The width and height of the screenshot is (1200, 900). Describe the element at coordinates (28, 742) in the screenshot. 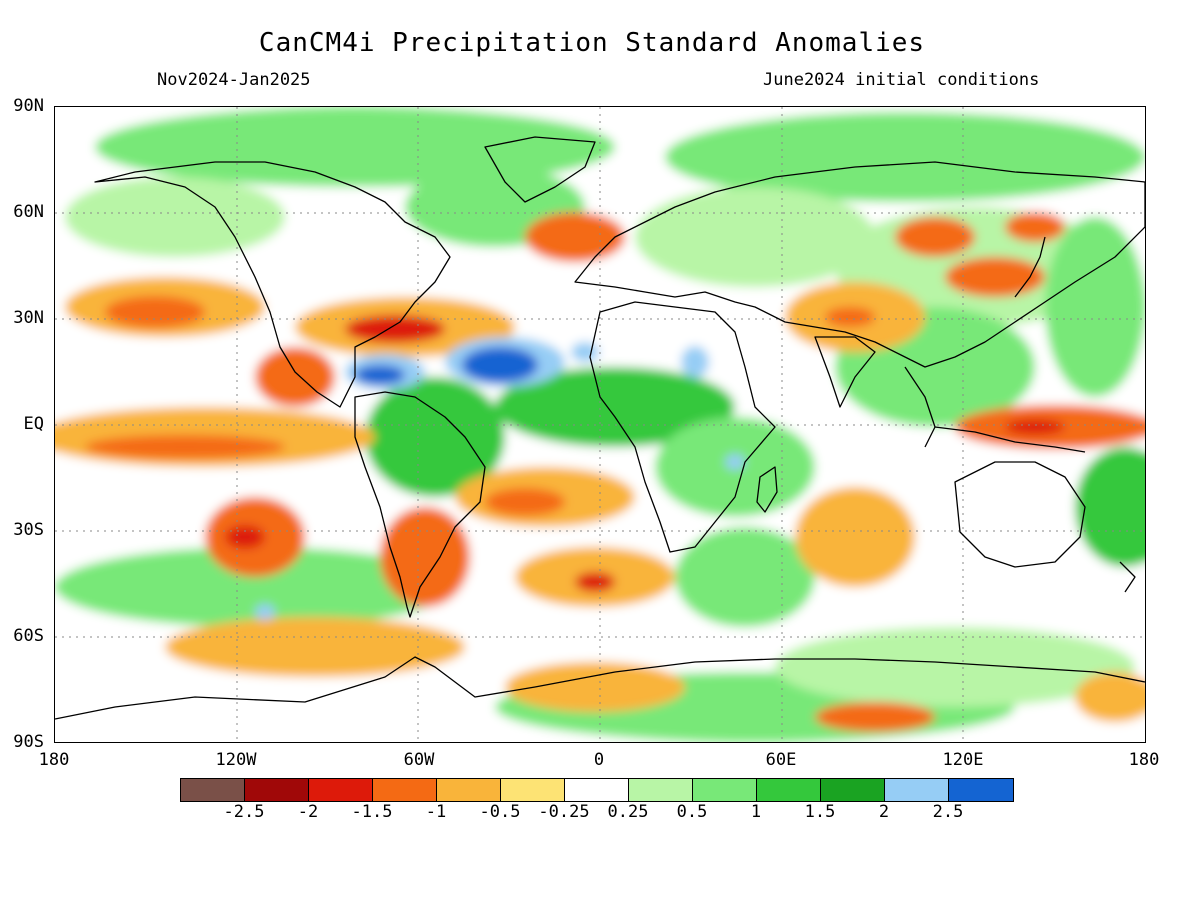

I see `lat-label-90s: 90S` at that location.